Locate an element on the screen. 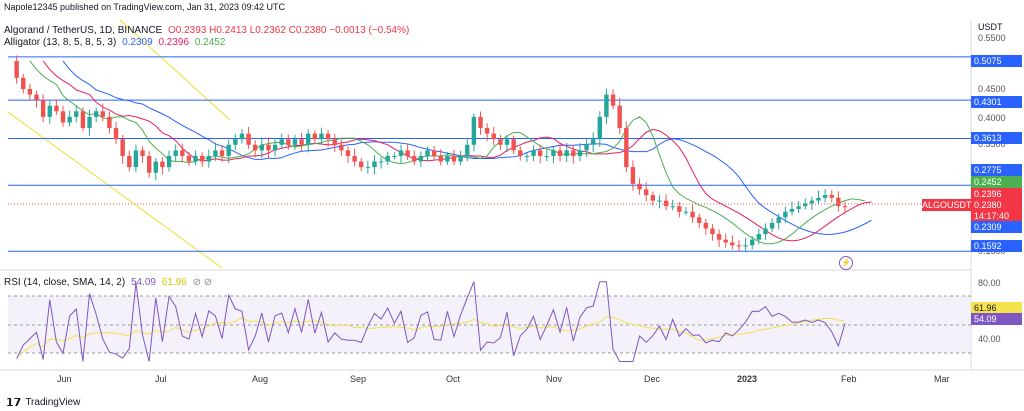  month-dec: Dec is located at coordinates (652, 379).